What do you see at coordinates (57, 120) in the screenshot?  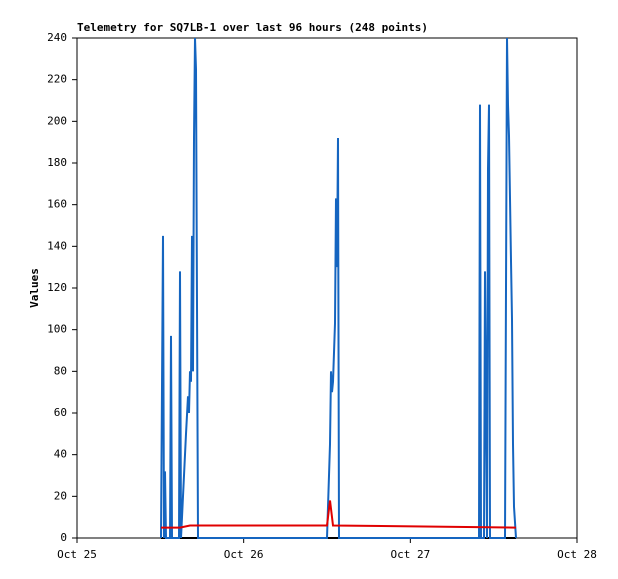 I see `y-tick-label: 200` at bounding box center [57, 120].